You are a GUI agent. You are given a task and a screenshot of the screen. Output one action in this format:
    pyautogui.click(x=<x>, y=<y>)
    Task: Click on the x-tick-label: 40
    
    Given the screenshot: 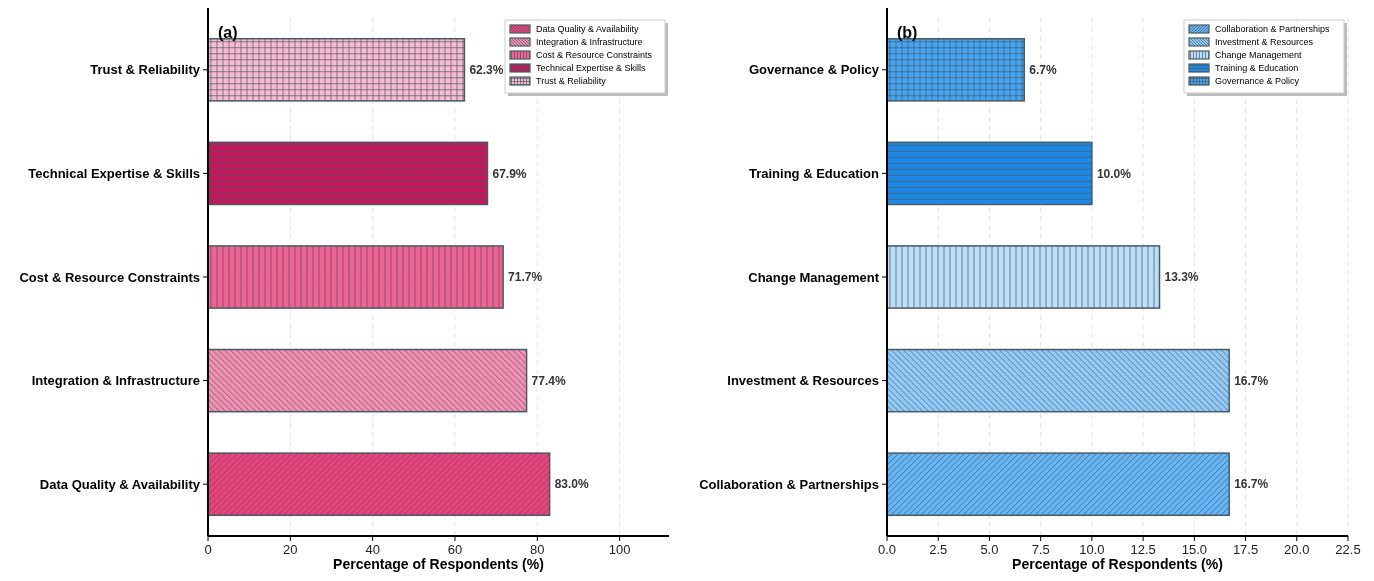 What is the action you would take?
    pyautogui.click(x=372, y=549)
    